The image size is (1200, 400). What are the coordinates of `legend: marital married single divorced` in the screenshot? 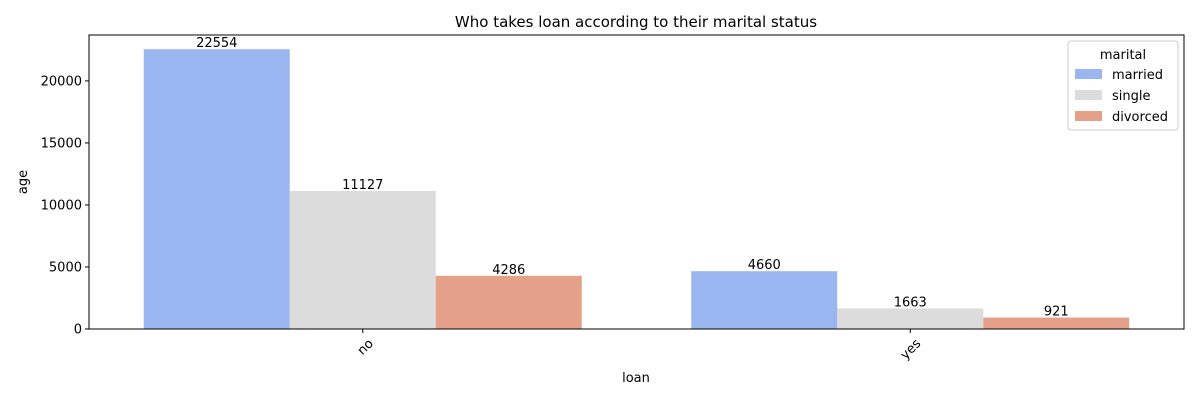 It's located at (1123, 85).